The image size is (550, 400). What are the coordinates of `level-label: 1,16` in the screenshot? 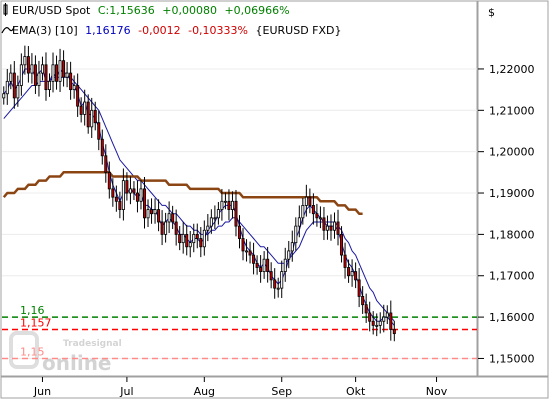 It's located at (32, 310).